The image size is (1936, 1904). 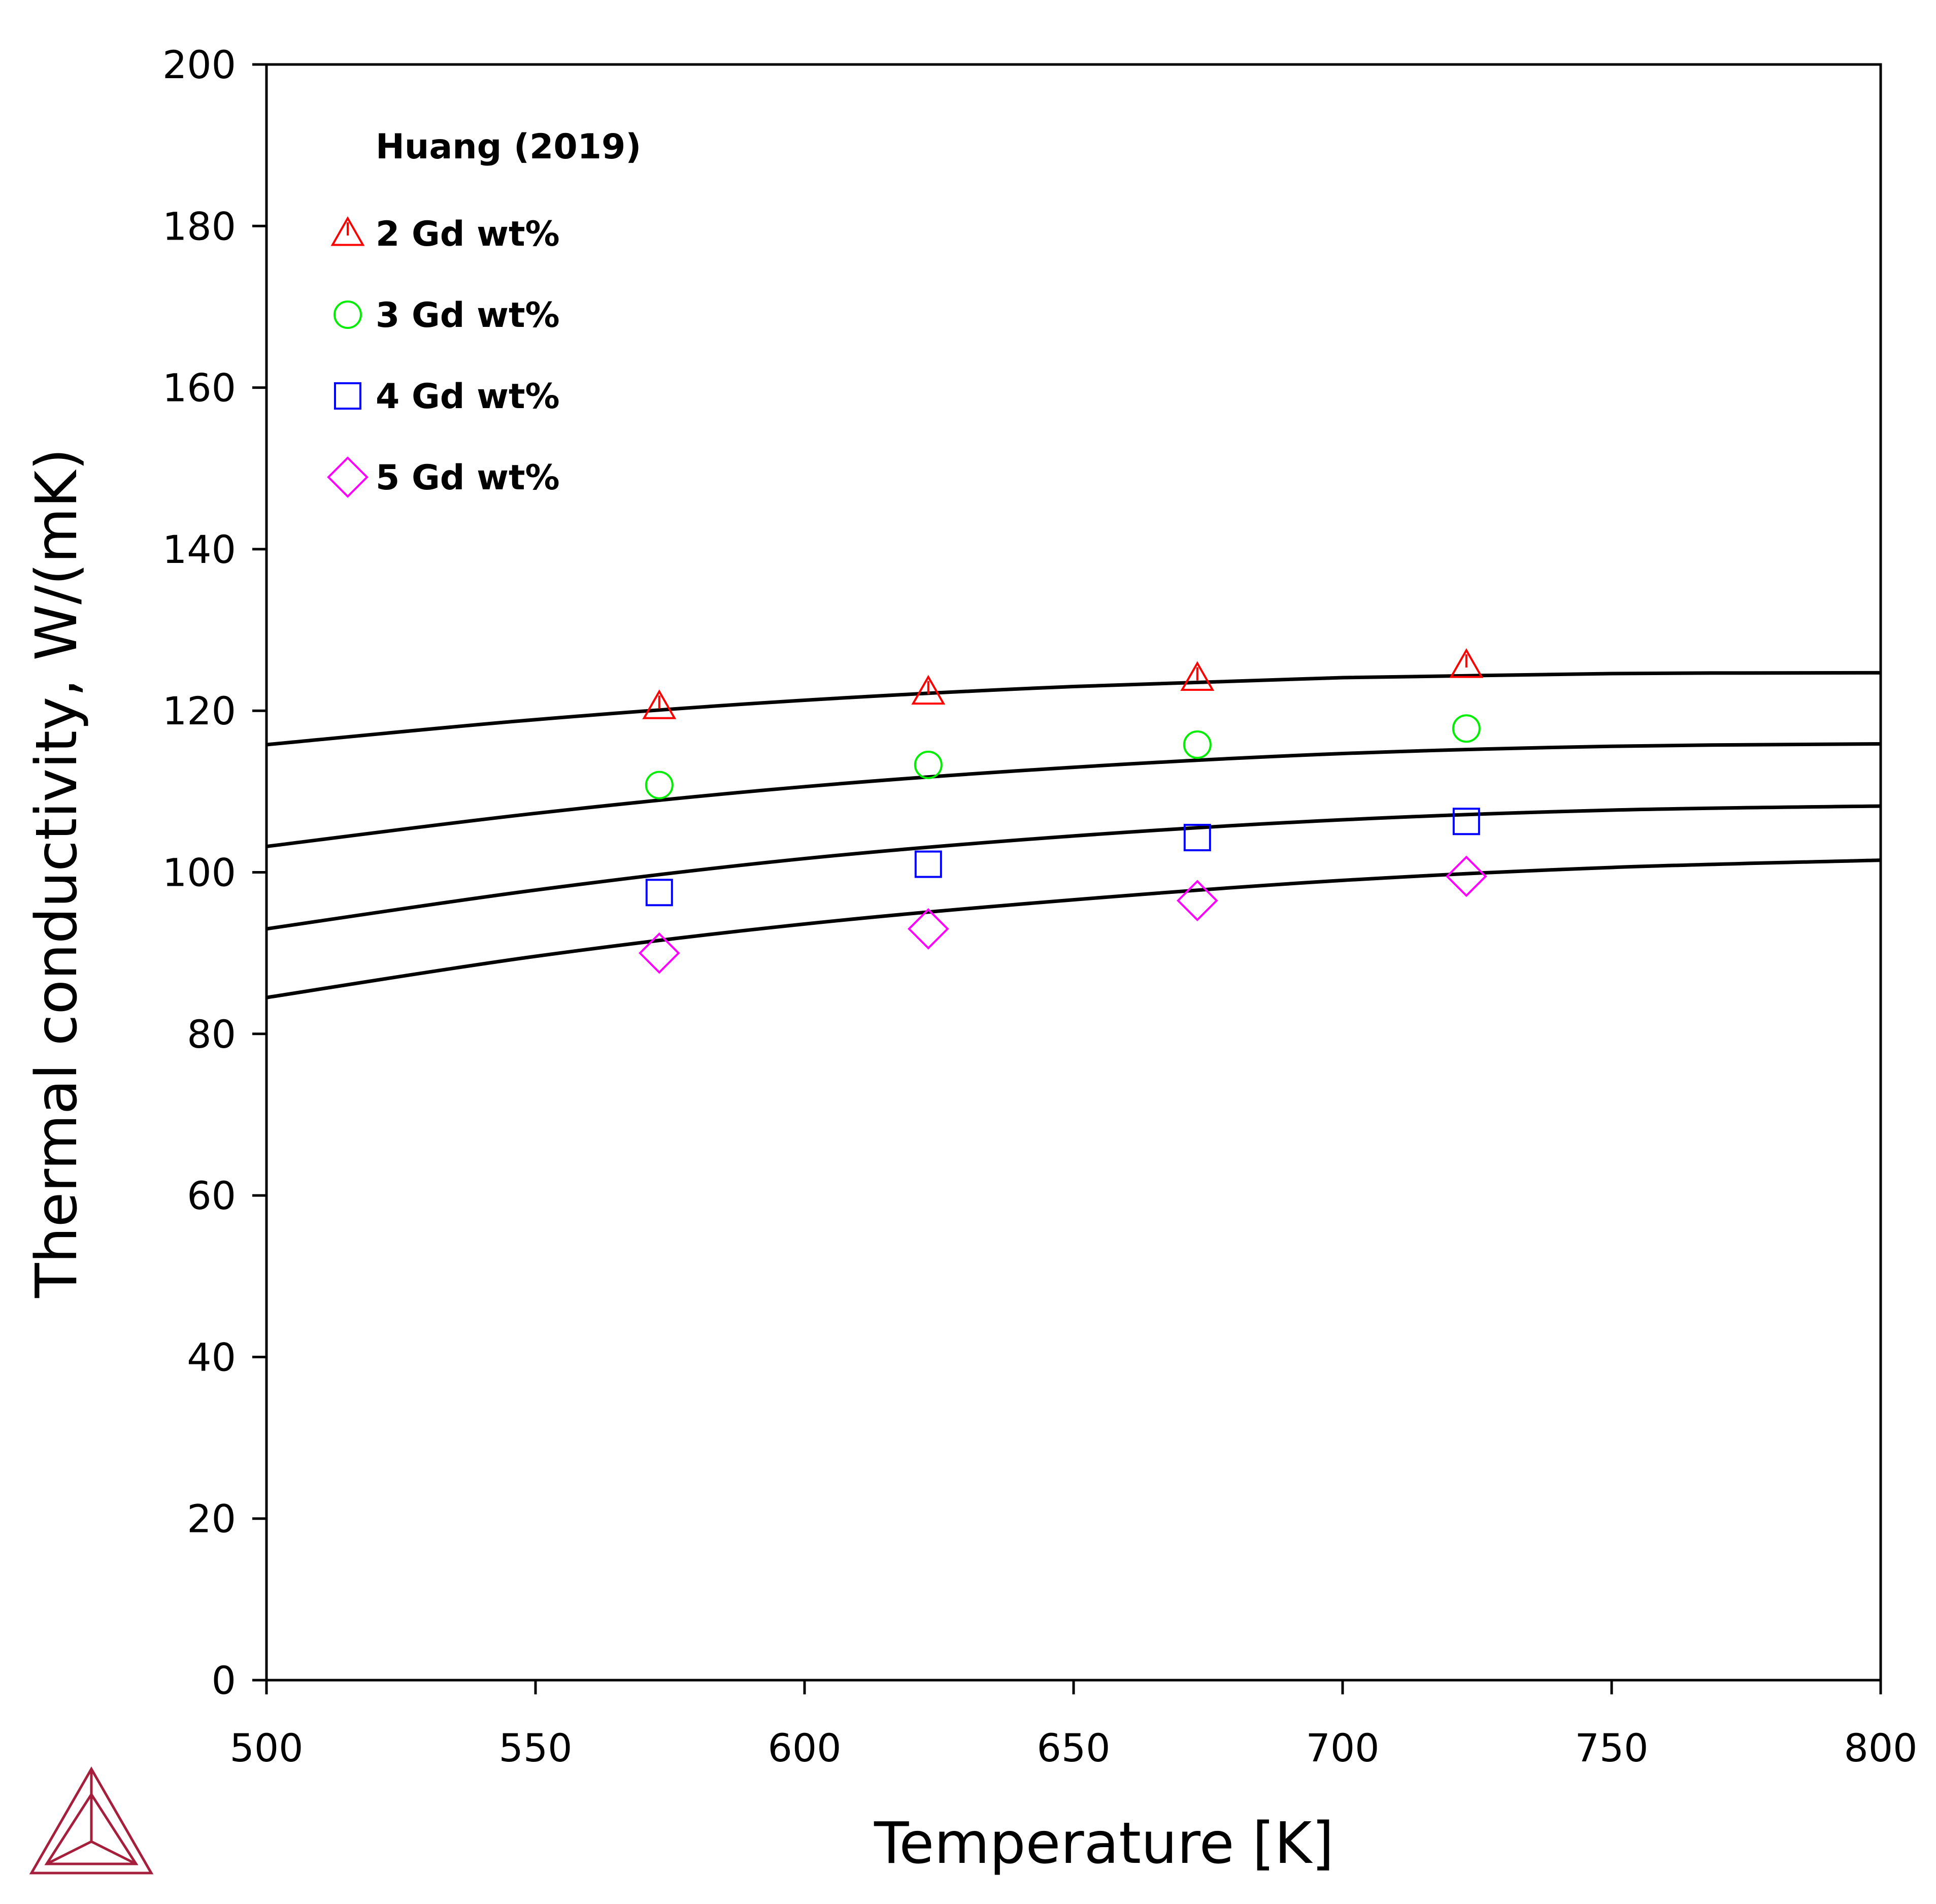 What do you see at coordinates (224, 1681) in the screenshot?
I see `y-tick-label: 0` at bounding box center [224, 1681].